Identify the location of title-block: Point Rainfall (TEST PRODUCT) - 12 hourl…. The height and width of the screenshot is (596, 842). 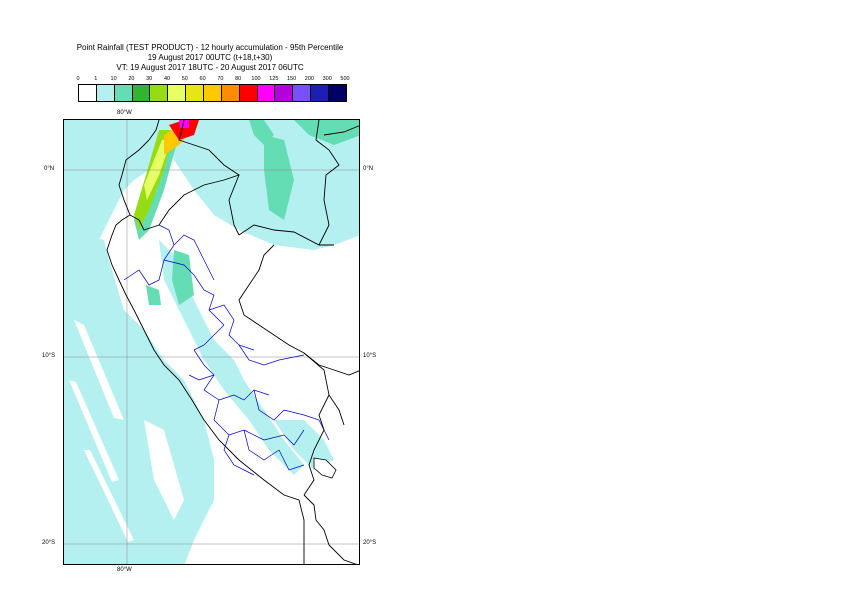
(210, 58).